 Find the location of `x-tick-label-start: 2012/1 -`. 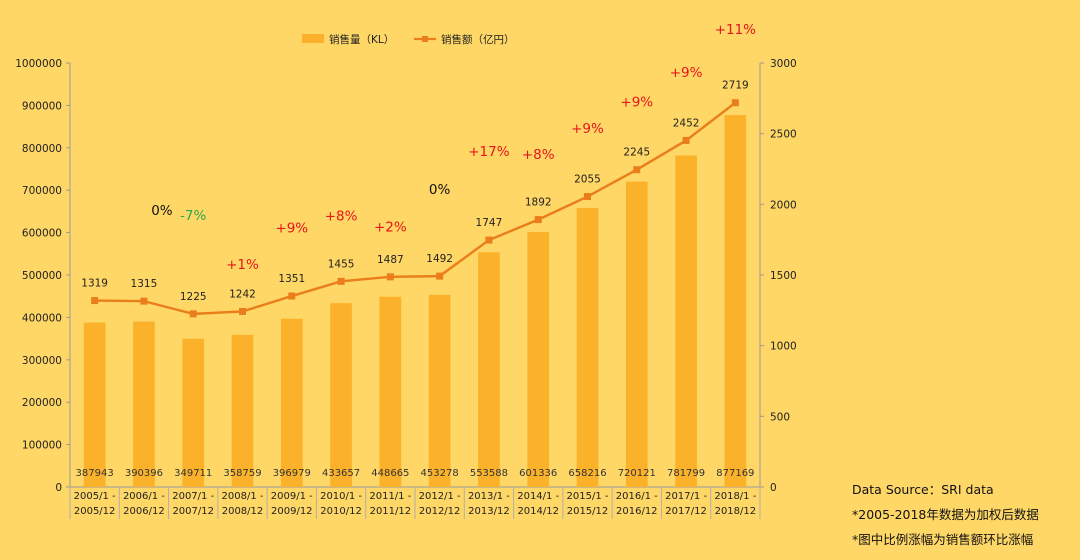

x-tick-label-start: 2012/1 - is located at coordinates (440, 496).